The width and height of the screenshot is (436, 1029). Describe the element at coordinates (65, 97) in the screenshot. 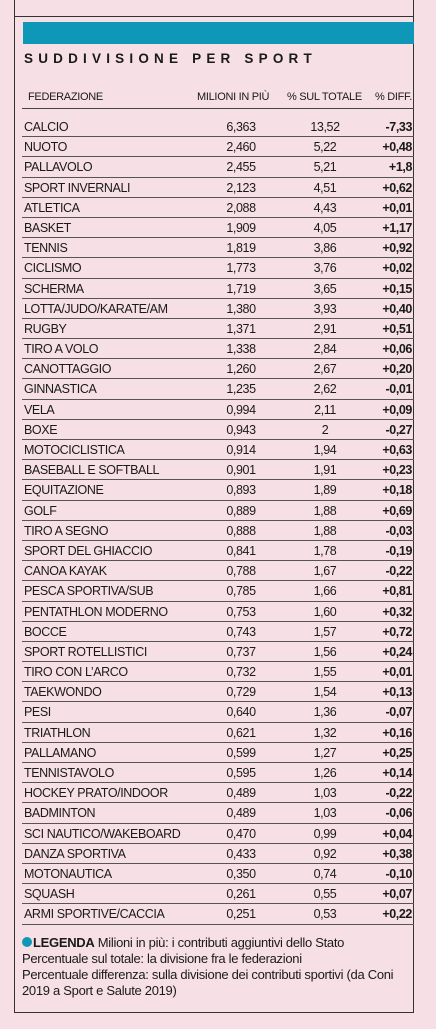

I see `column-header: FEDERAZIONE` at that location.